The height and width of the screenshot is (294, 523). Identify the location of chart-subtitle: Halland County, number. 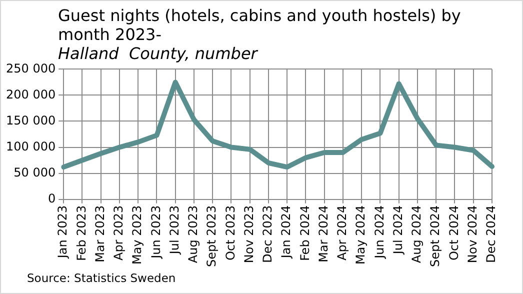
(159, 53).